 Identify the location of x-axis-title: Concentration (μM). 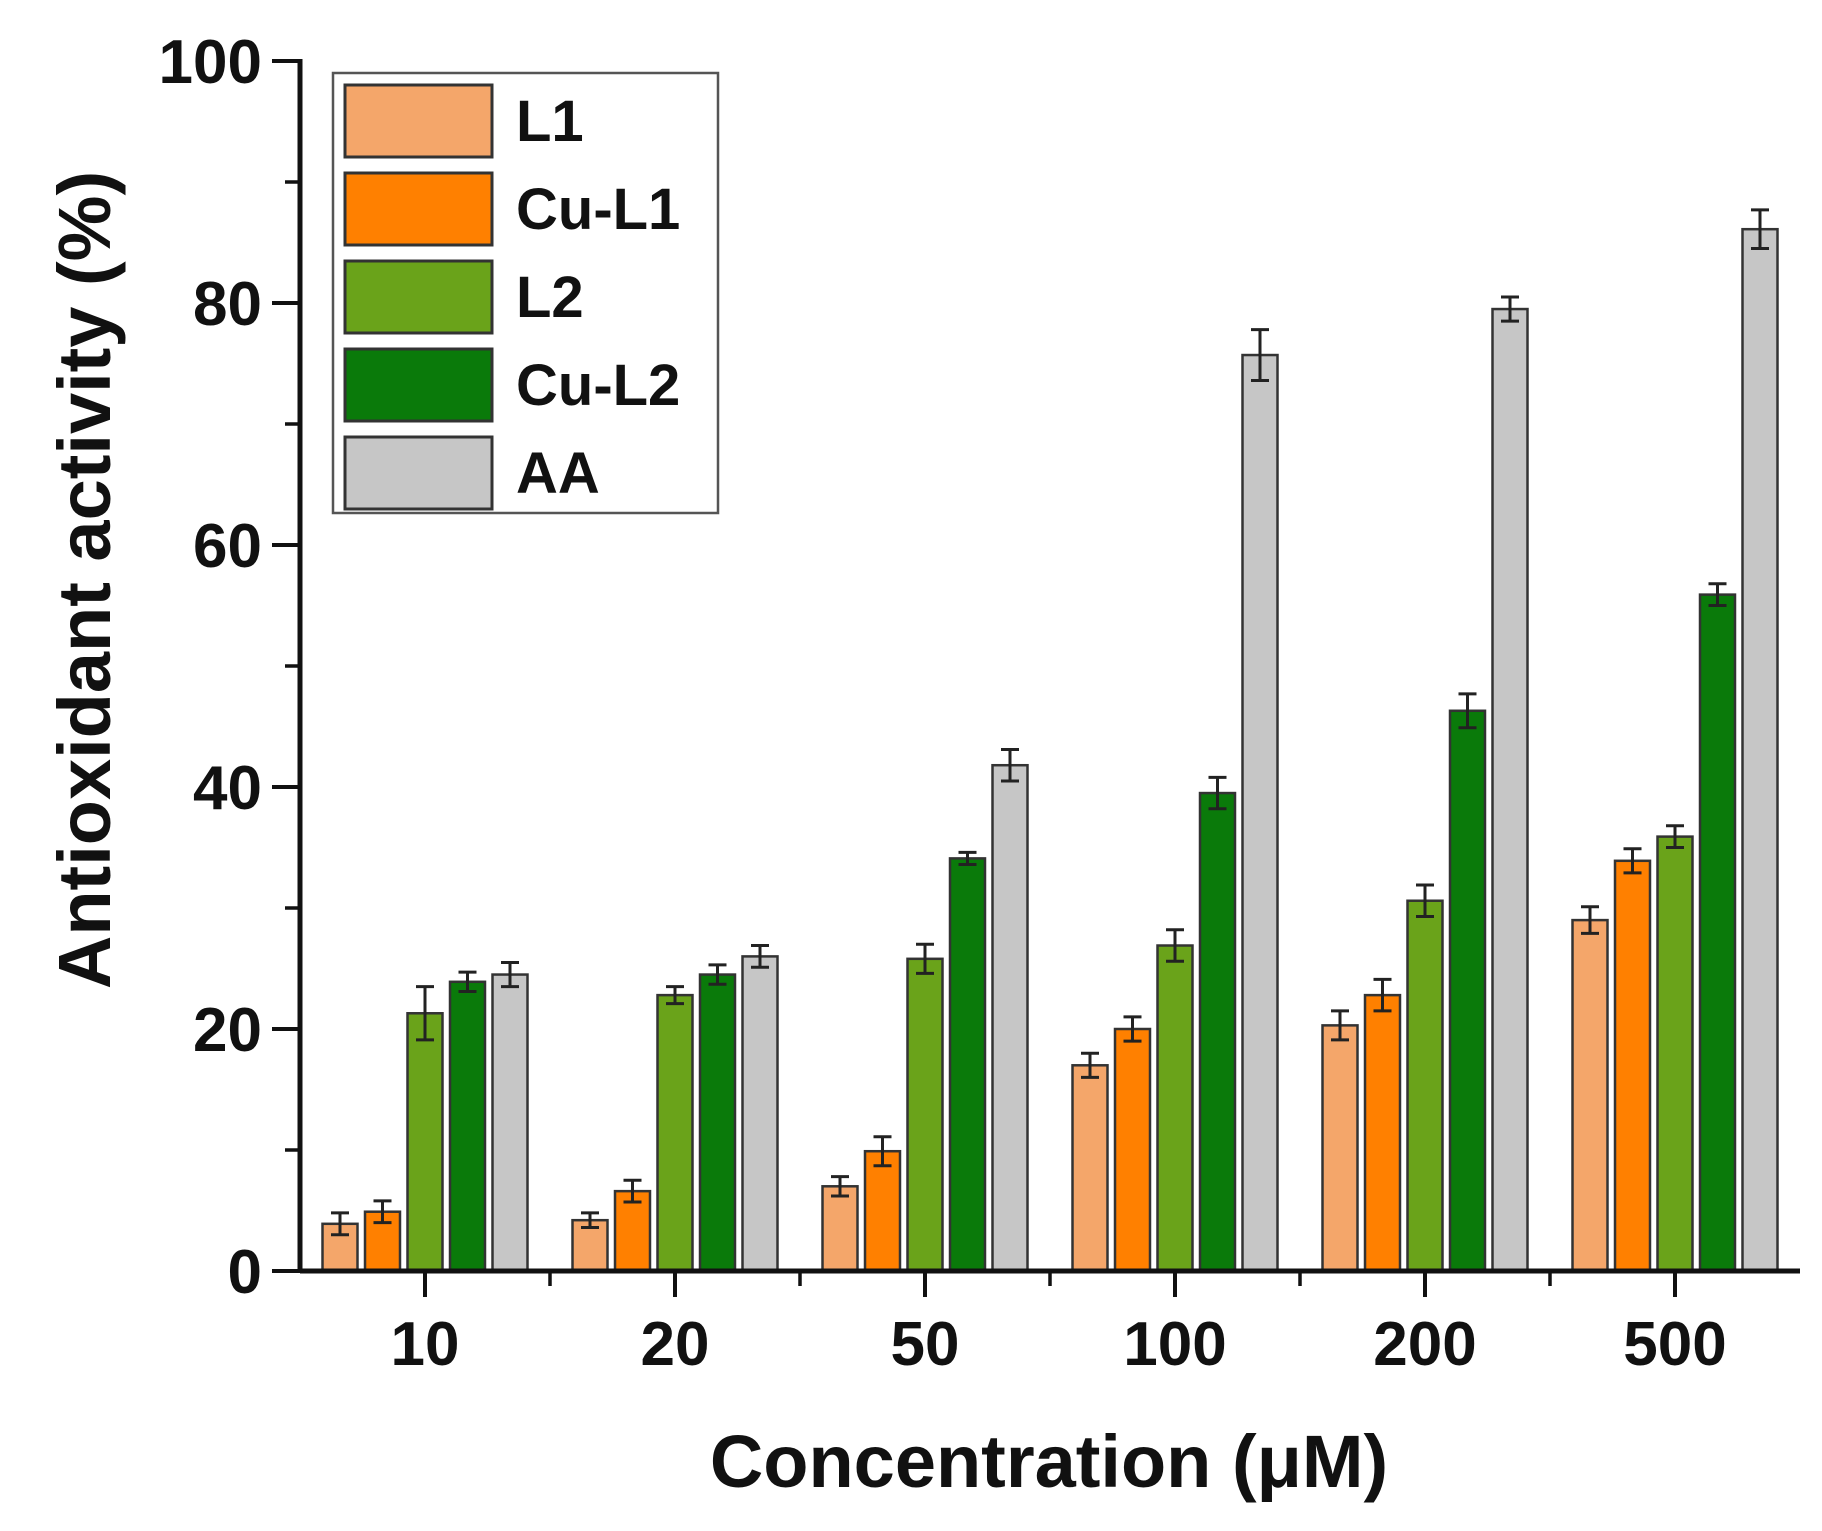
(1049, 1461).